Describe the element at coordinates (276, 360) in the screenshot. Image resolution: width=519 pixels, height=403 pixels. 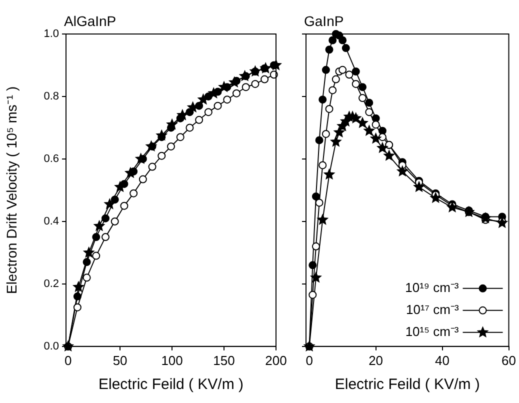
I see `x-tick-label: 200` at that location.